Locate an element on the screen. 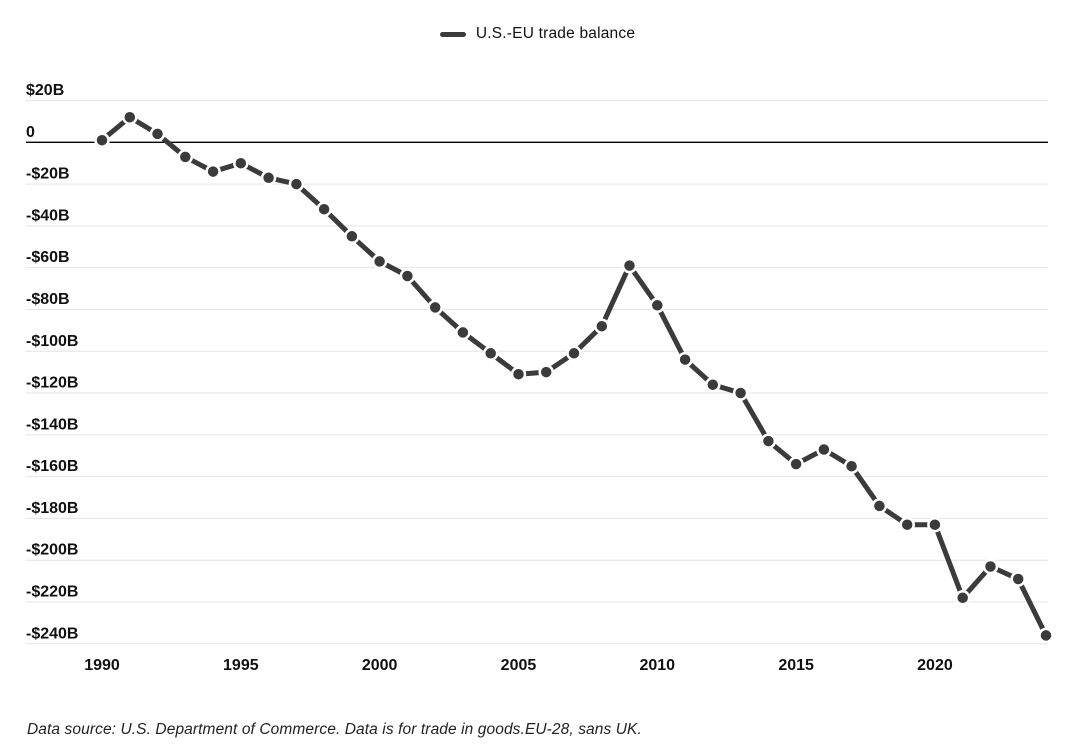 The width and height of the screenshot is (1075, 755). data-point-2005 is located at coordinates (518, 374).